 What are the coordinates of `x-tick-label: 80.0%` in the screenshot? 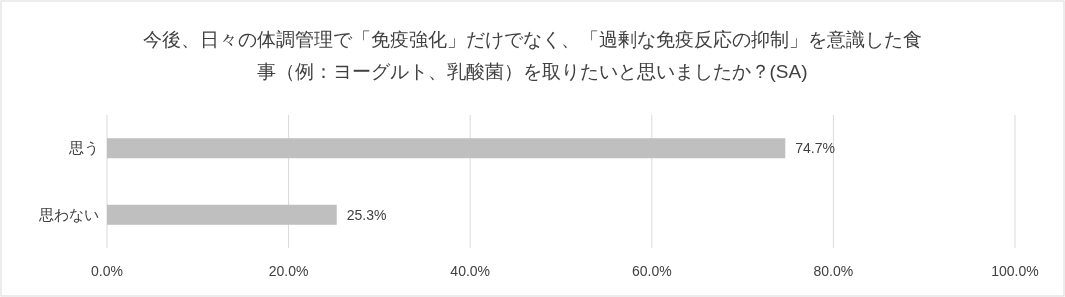 It's located at (833, 271).